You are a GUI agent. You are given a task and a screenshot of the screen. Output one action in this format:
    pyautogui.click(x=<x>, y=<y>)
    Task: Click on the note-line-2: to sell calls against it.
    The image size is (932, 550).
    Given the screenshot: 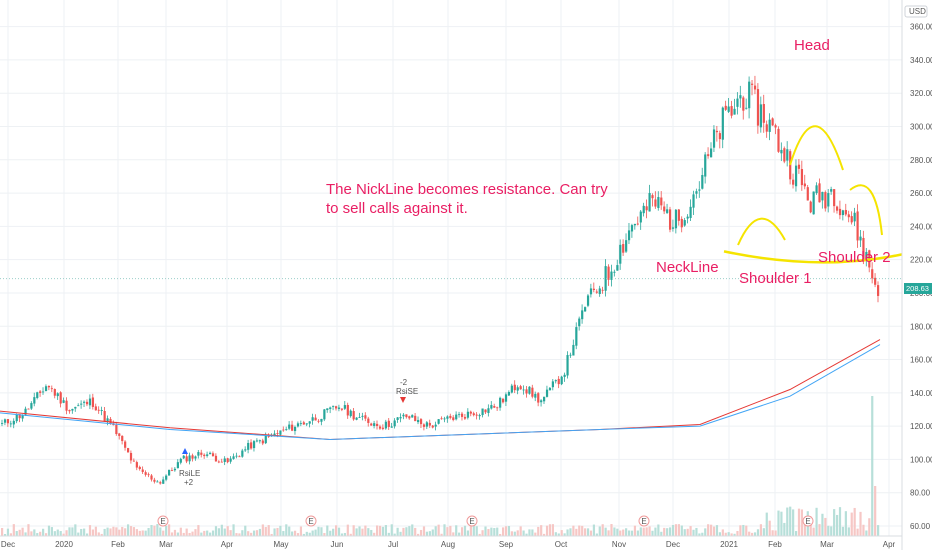 What is the action you would take?
    pyautogui.click(x=397, y=208)
    